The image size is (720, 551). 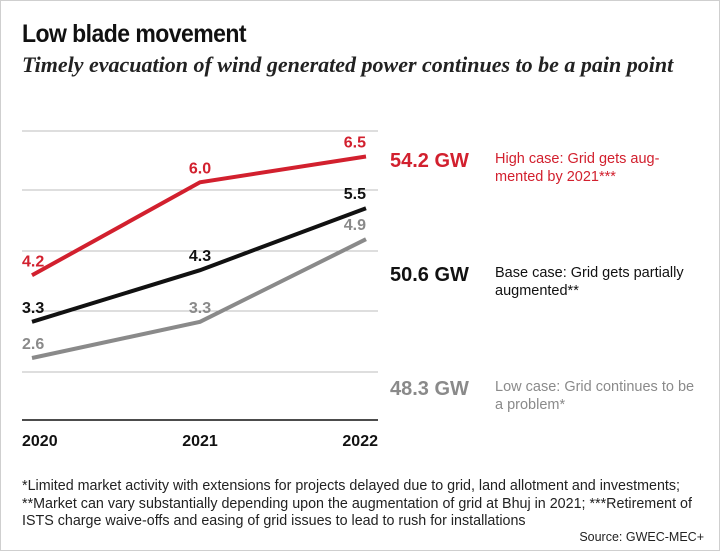 I want to click on value-label-low-2022: 4.9, so click(x=355, y=225).